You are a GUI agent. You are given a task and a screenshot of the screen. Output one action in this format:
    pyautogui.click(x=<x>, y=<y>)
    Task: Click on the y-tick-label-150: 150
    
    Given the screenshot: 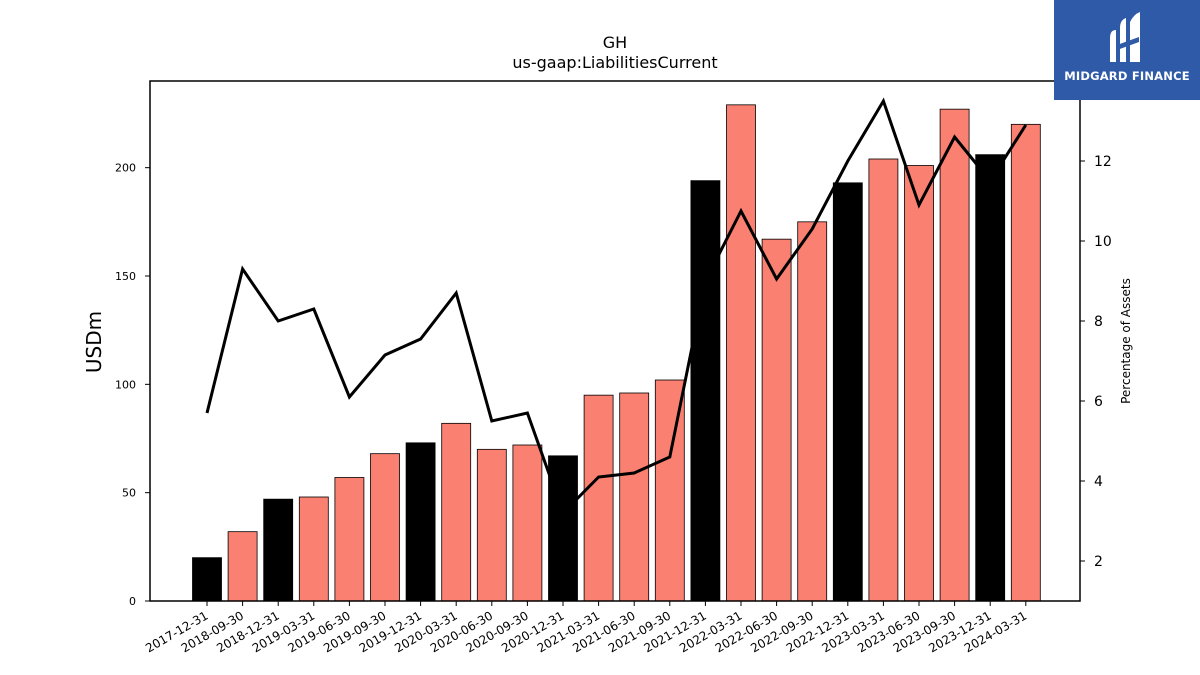 What is the action you would take?
    pyautogui.click(x=125, y=276)
    